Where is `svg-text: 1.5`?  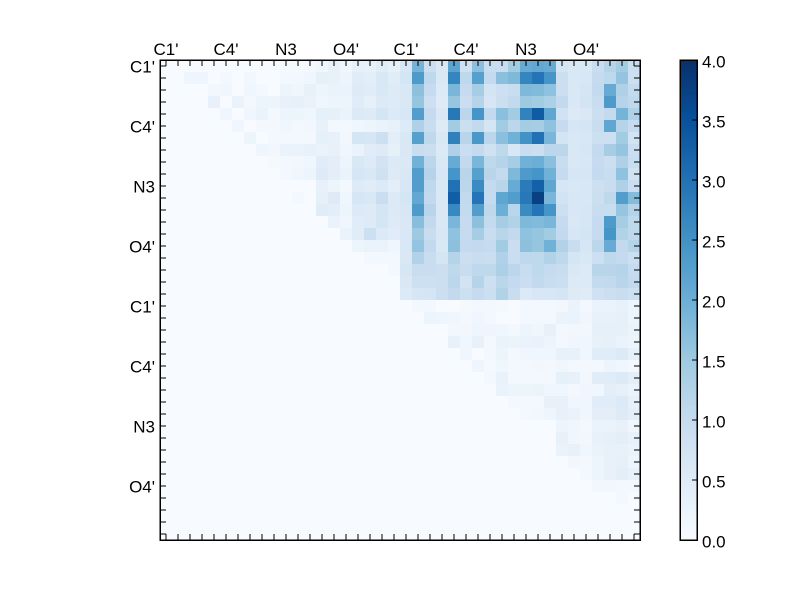 svg-text: 1.5 is located at coordinates (714, 362).